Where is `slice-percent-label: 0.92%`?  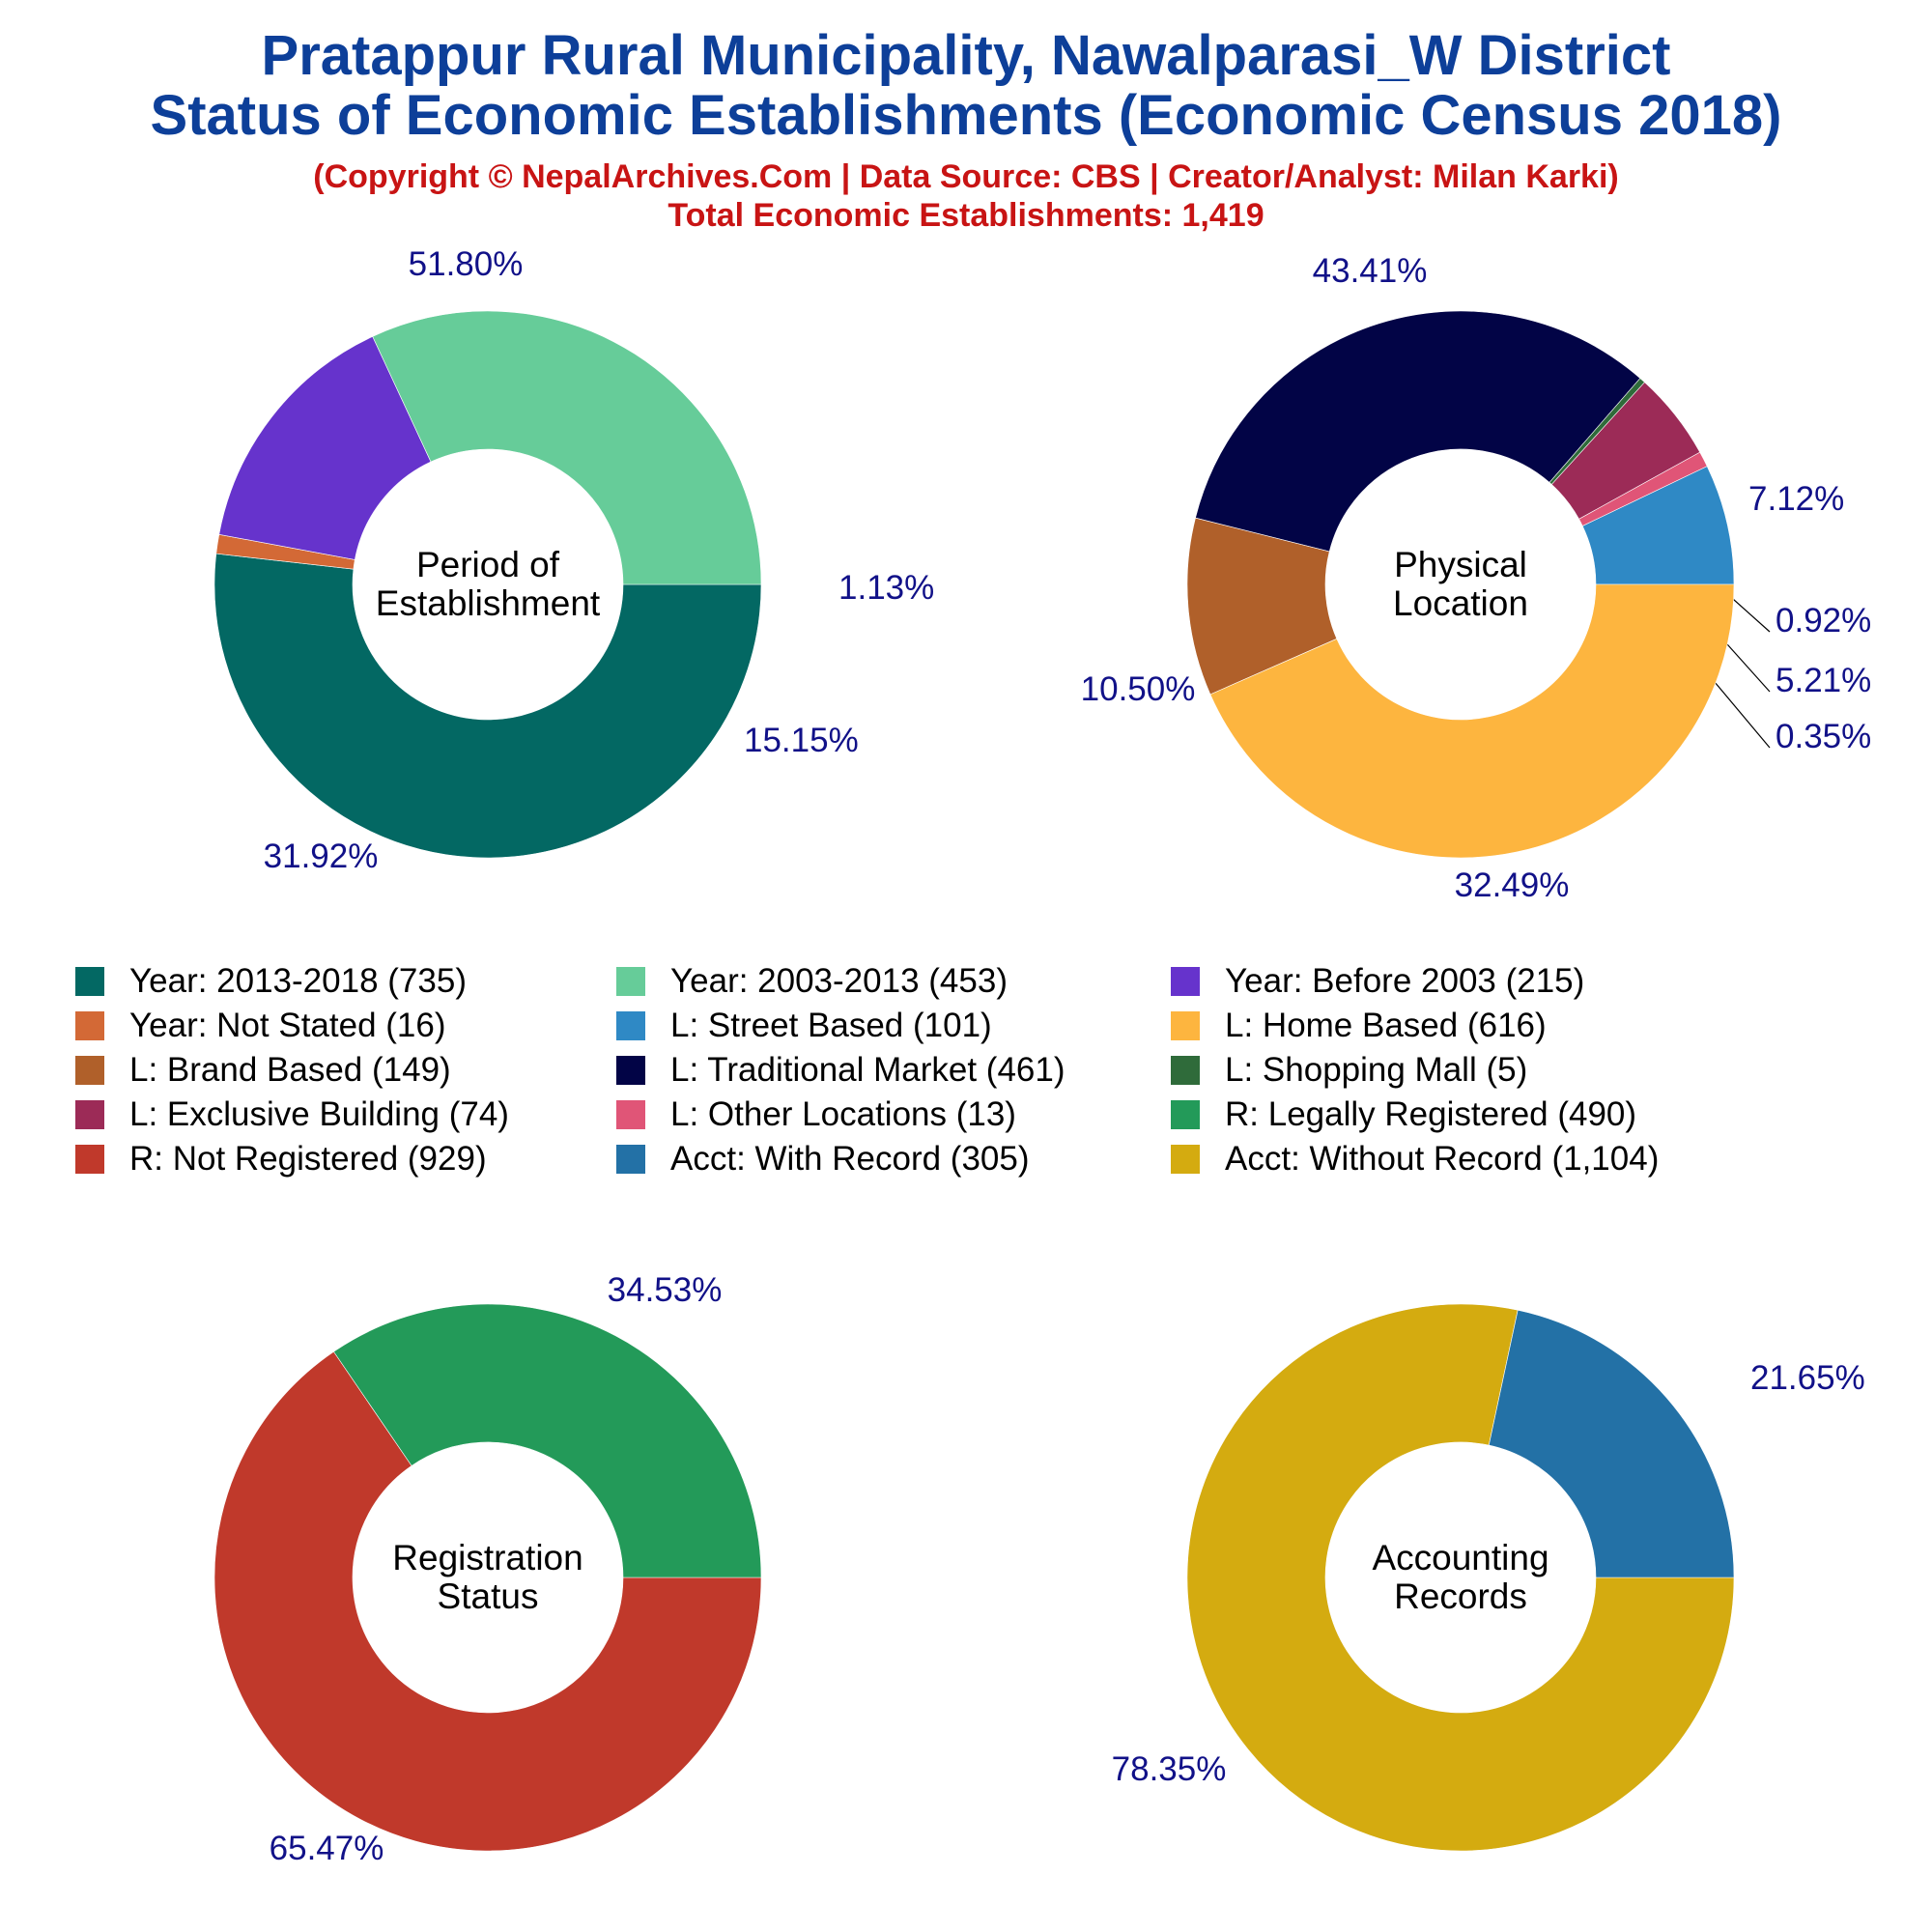 slice-percent-label: 0.92% is located at coordinates (1823, 620).